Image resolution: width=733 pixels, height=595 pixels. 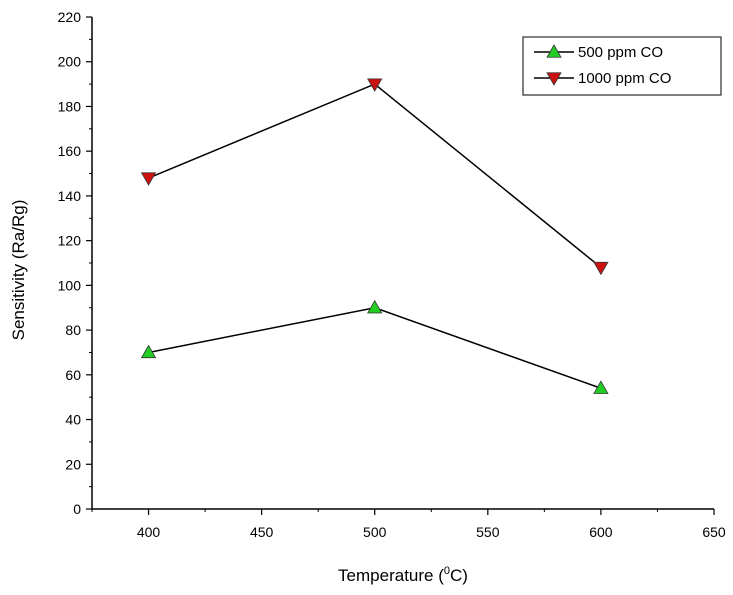 I want to click on y-axis-title: Sensitivity (Ra/Rg), so click(x=18, y=270).